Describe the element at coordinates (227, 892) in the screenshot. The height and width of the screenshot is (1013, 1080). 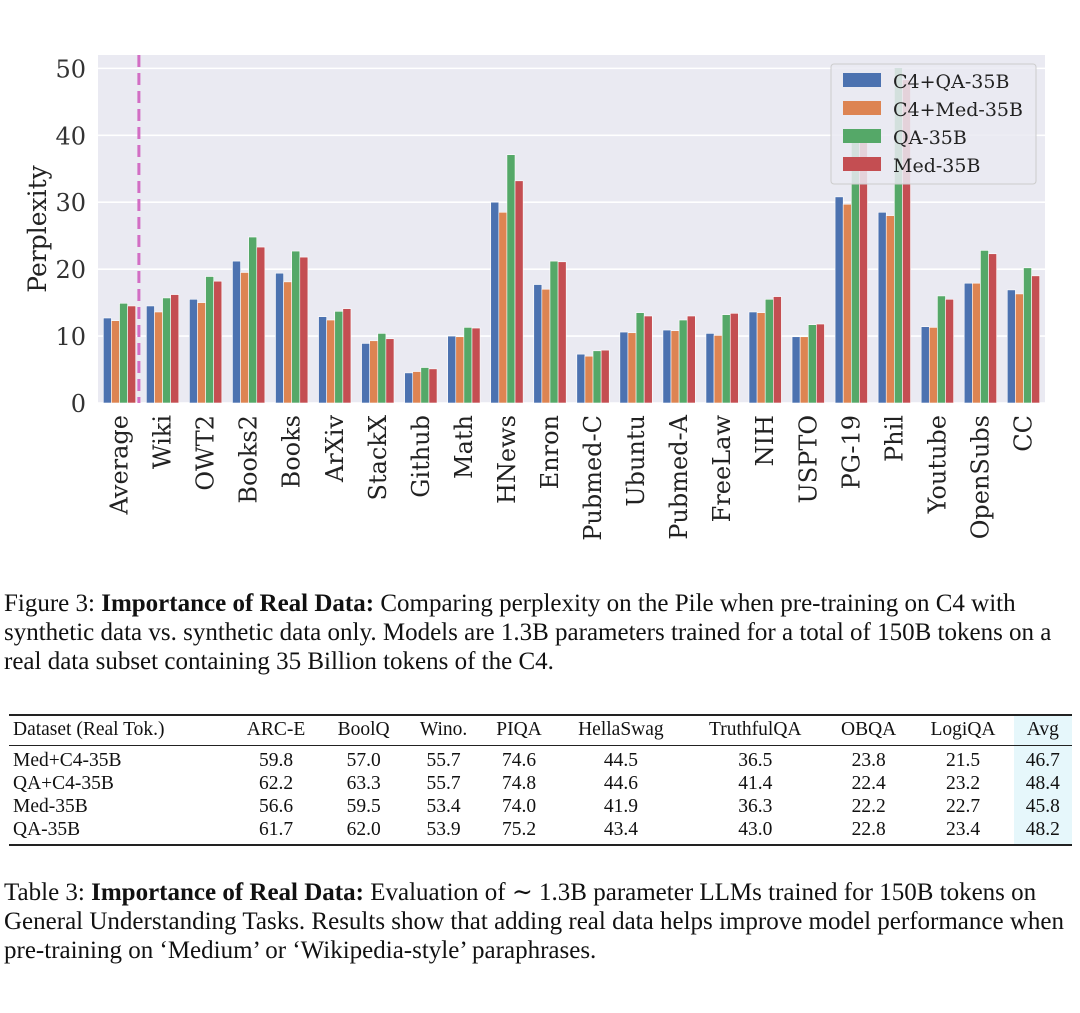
I see `table-caption-title: Importance of Real Data:` at that location.